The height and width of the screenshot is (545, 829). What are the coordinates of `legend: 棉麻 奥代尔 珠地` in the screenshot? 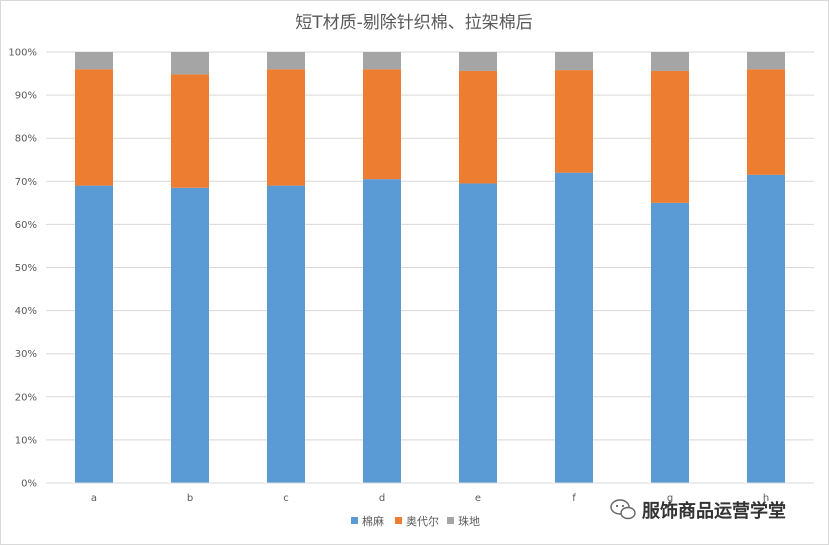 It's located at (415, 521).